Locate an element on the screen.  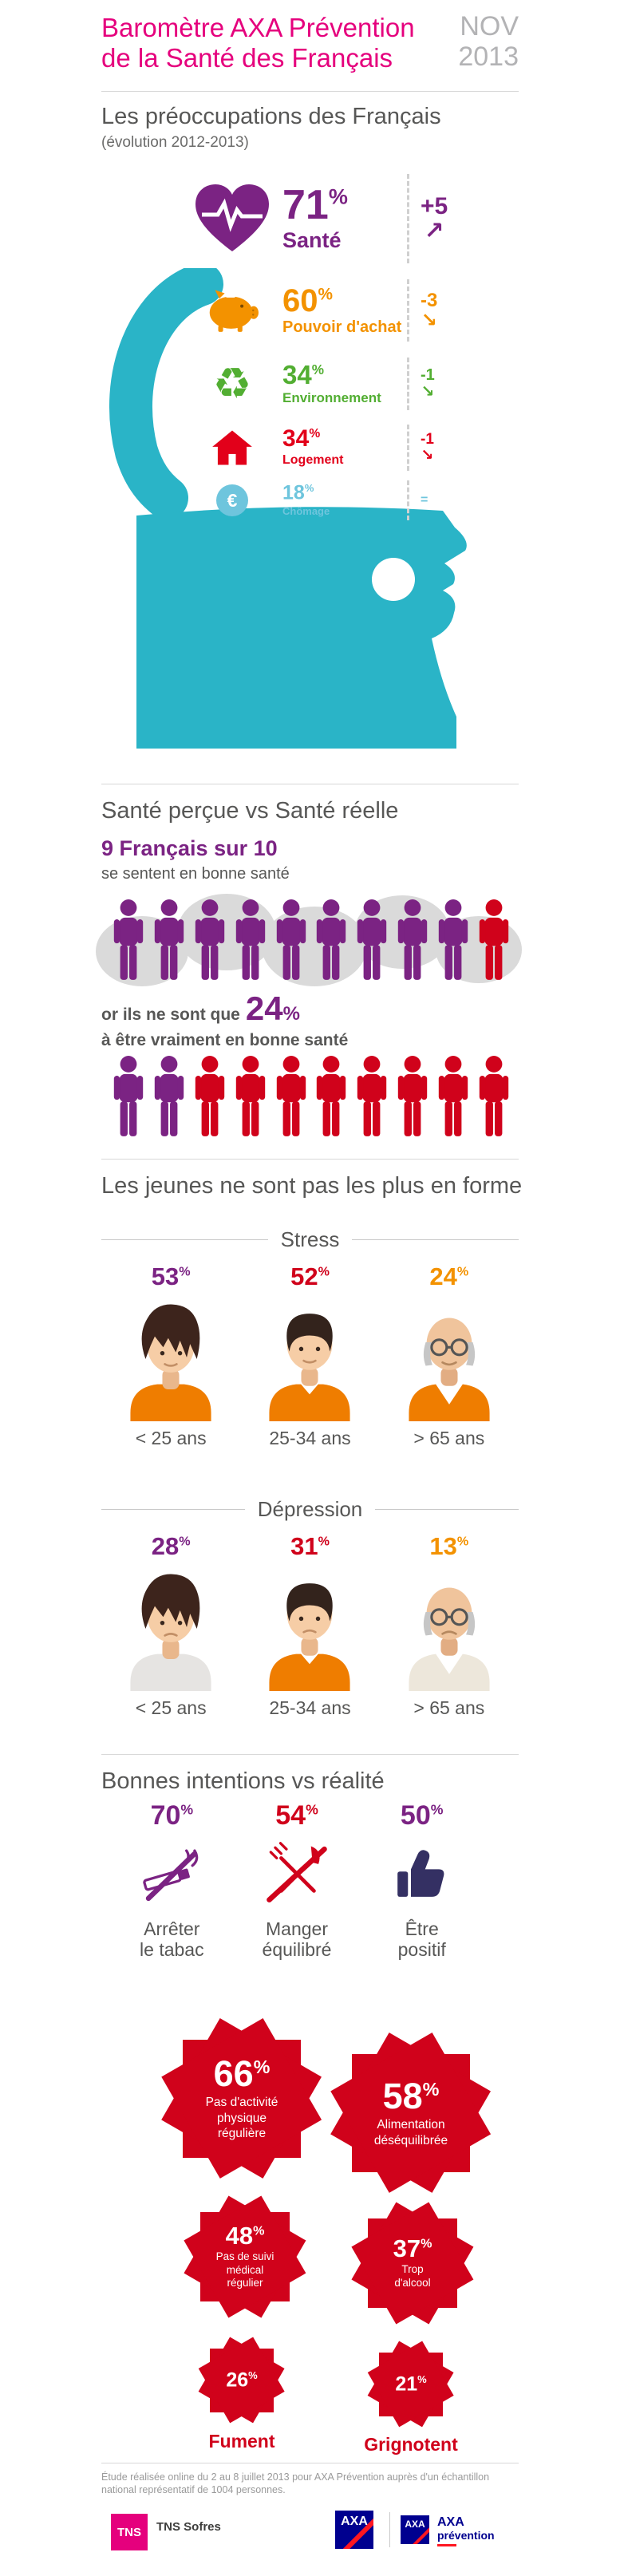
thumbs-up-icon is located at coordinates (421, 1873).